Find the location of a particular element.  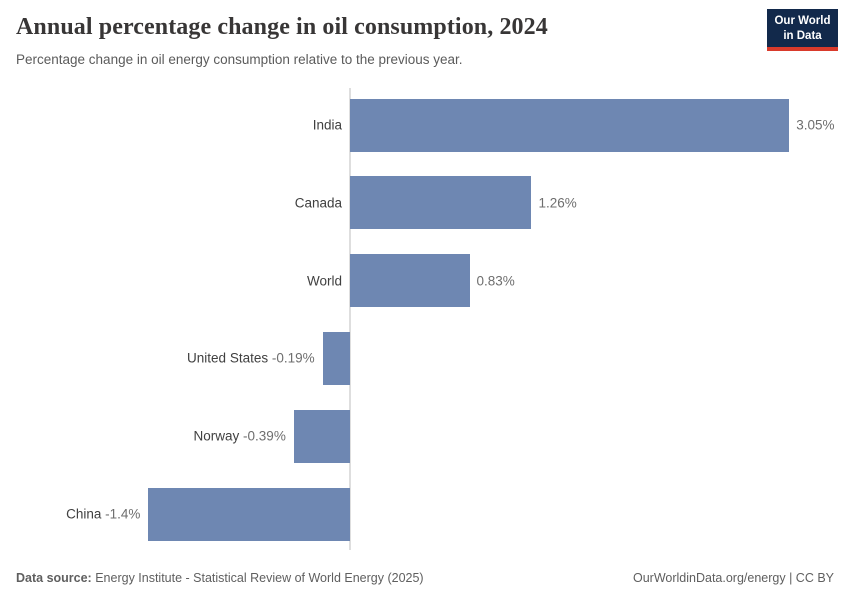

value-label: 1.26% is located at coordinates (557, 203).